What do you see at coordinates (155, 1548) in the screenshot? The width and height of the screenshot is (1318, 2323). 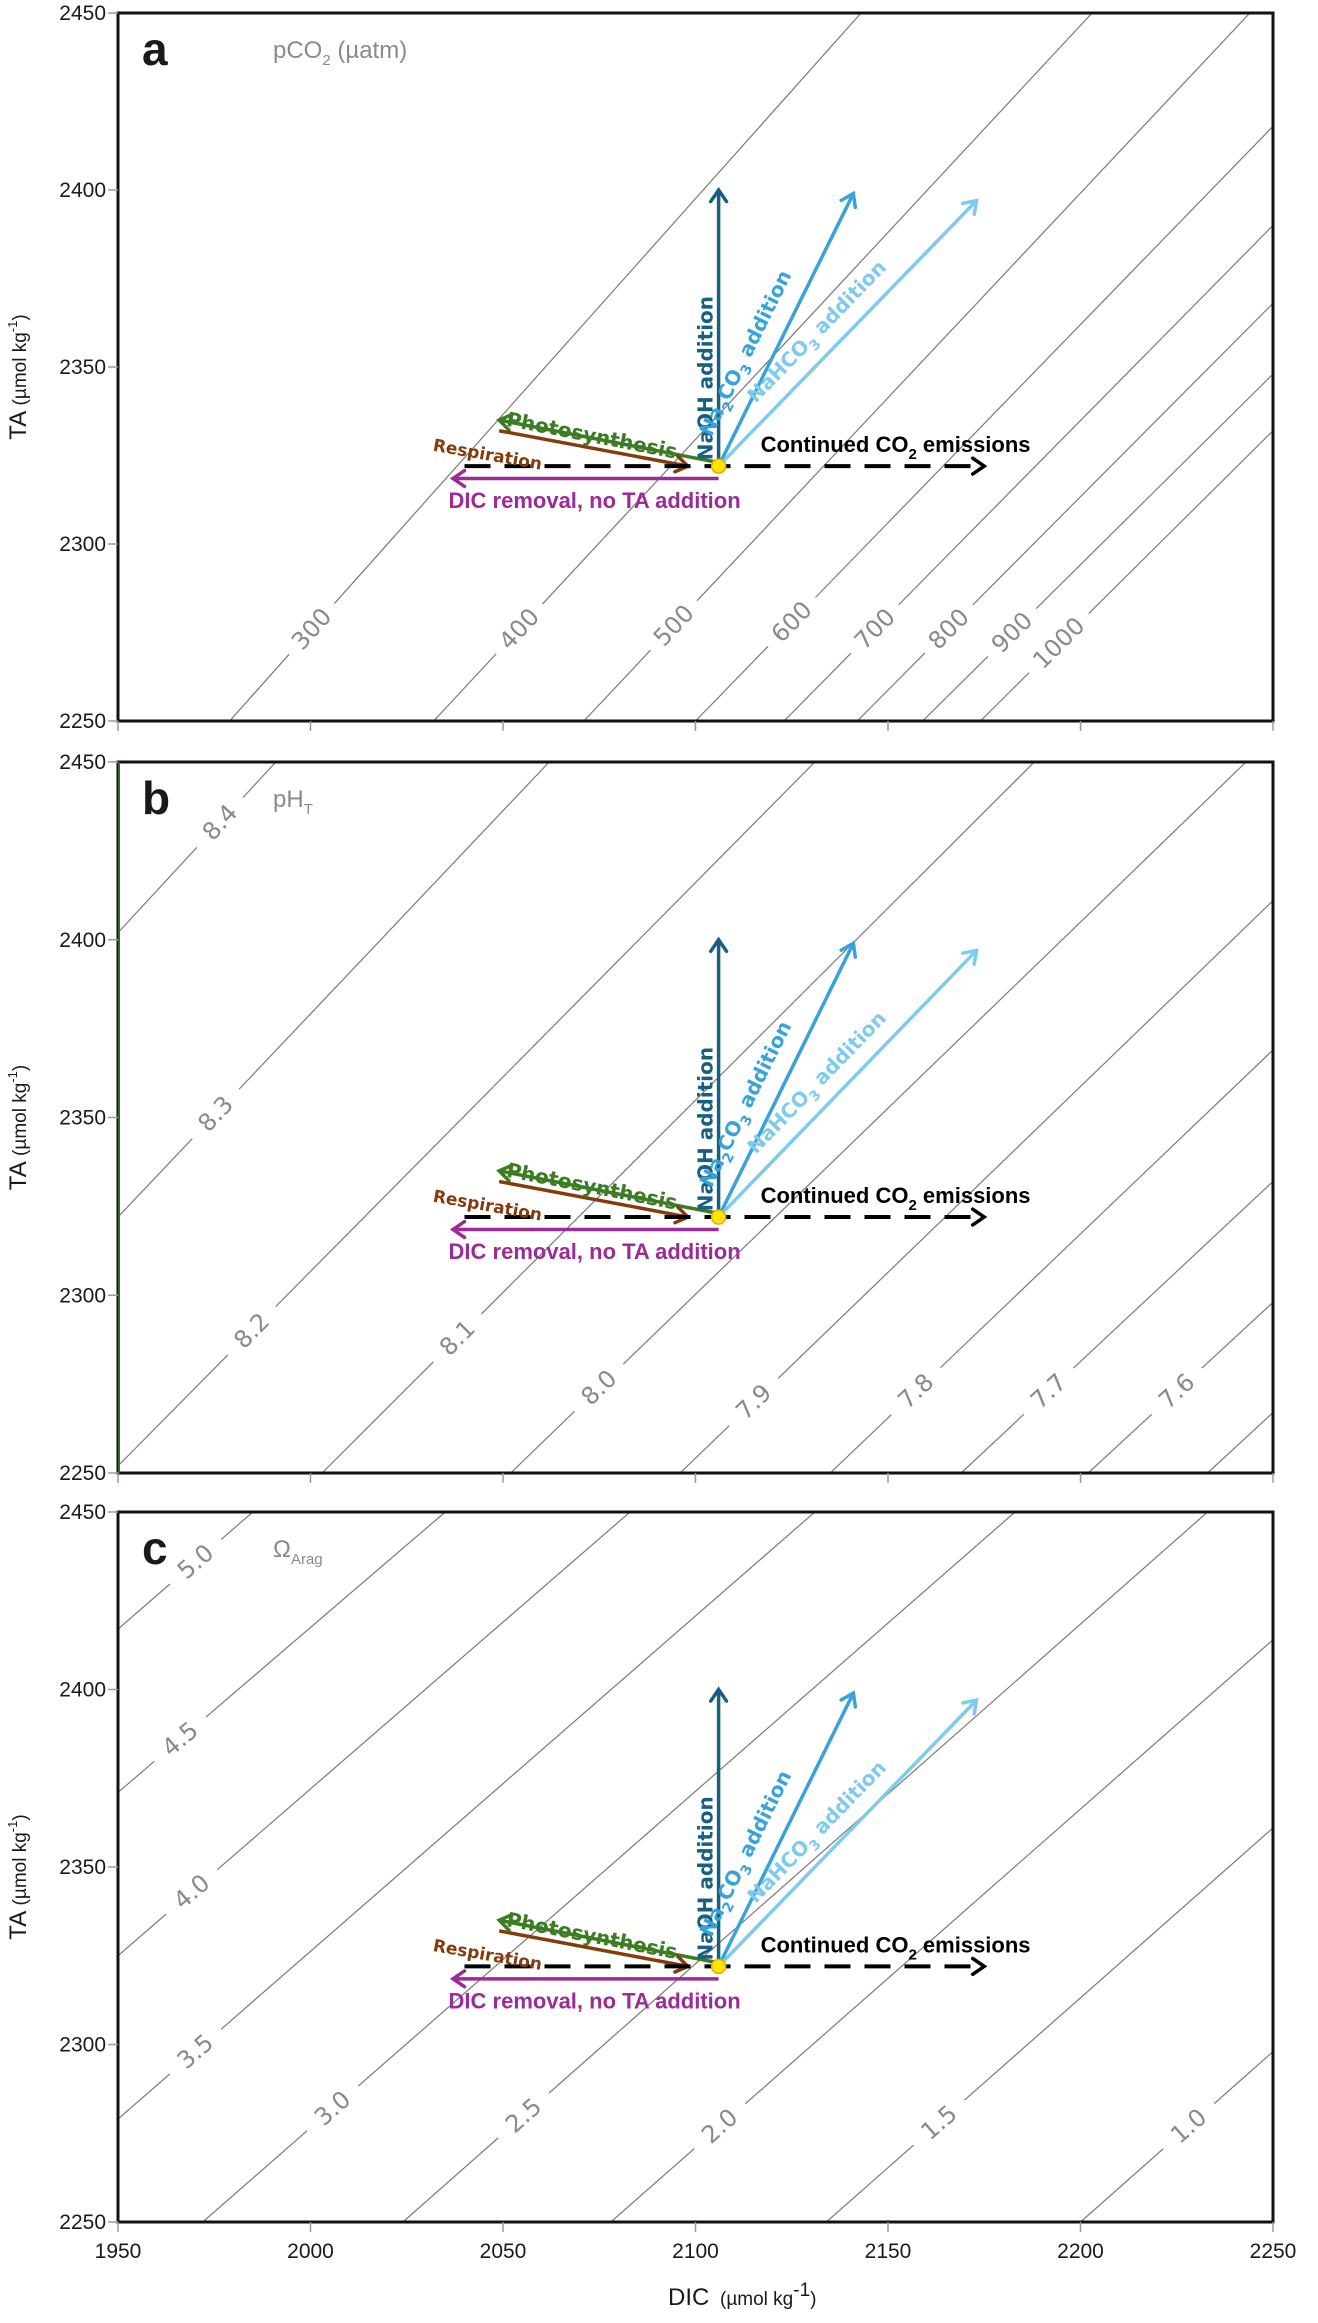 I see `panel-letter: c` at bounding box center [155, 1548].